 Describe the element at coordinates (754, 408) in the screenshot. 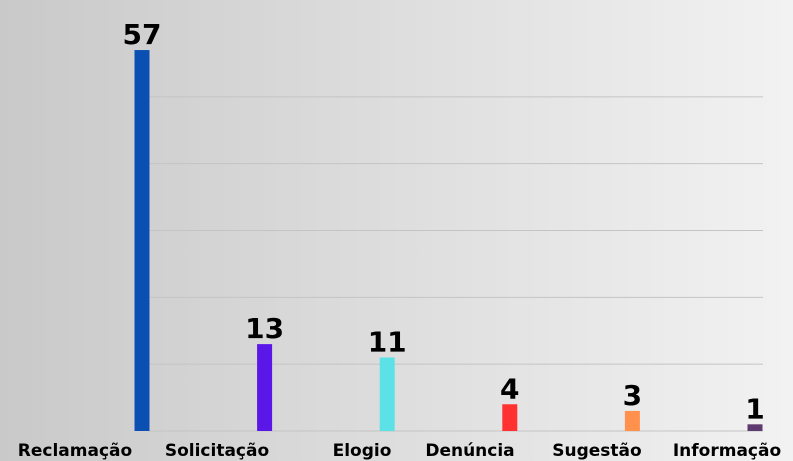

I see `value-label: 1` at that location.